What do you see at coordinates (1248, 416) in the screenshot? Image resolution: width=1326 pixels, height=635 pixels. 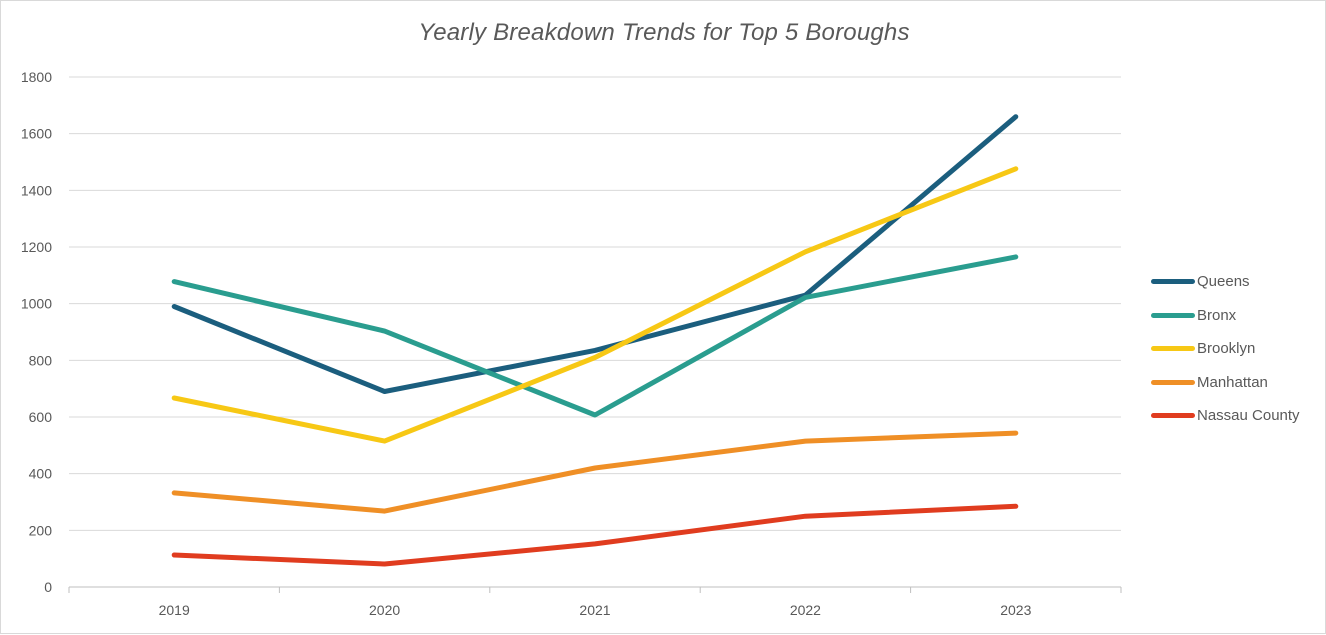 I see `legend-label: Nassau County` at bounding box center [1248, 416].